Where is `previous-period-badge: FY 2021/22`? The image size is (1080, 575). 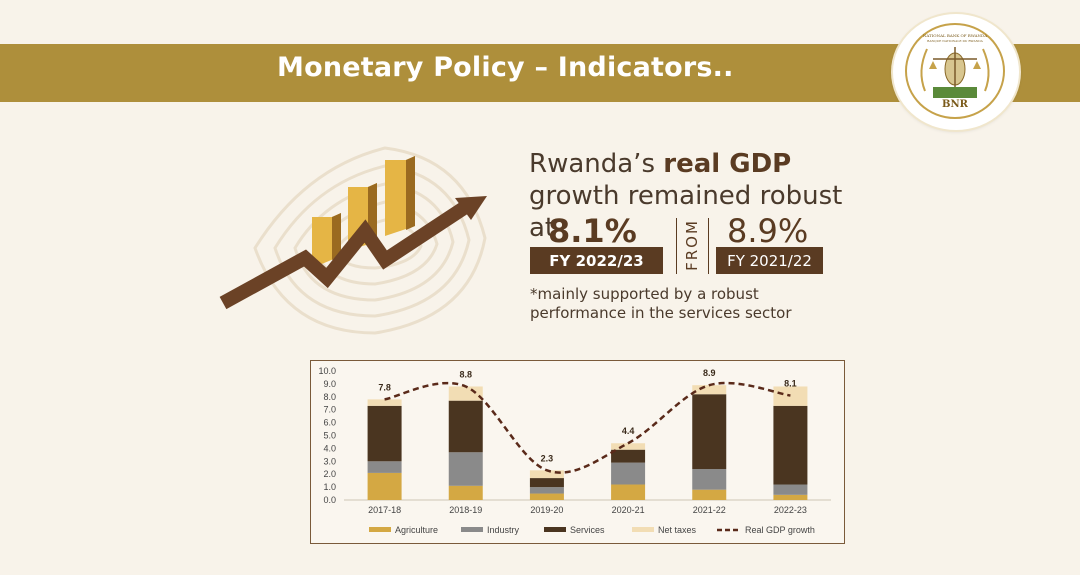 previous-period-badge: FY 2021/22 is located at coordinates (769, 260).